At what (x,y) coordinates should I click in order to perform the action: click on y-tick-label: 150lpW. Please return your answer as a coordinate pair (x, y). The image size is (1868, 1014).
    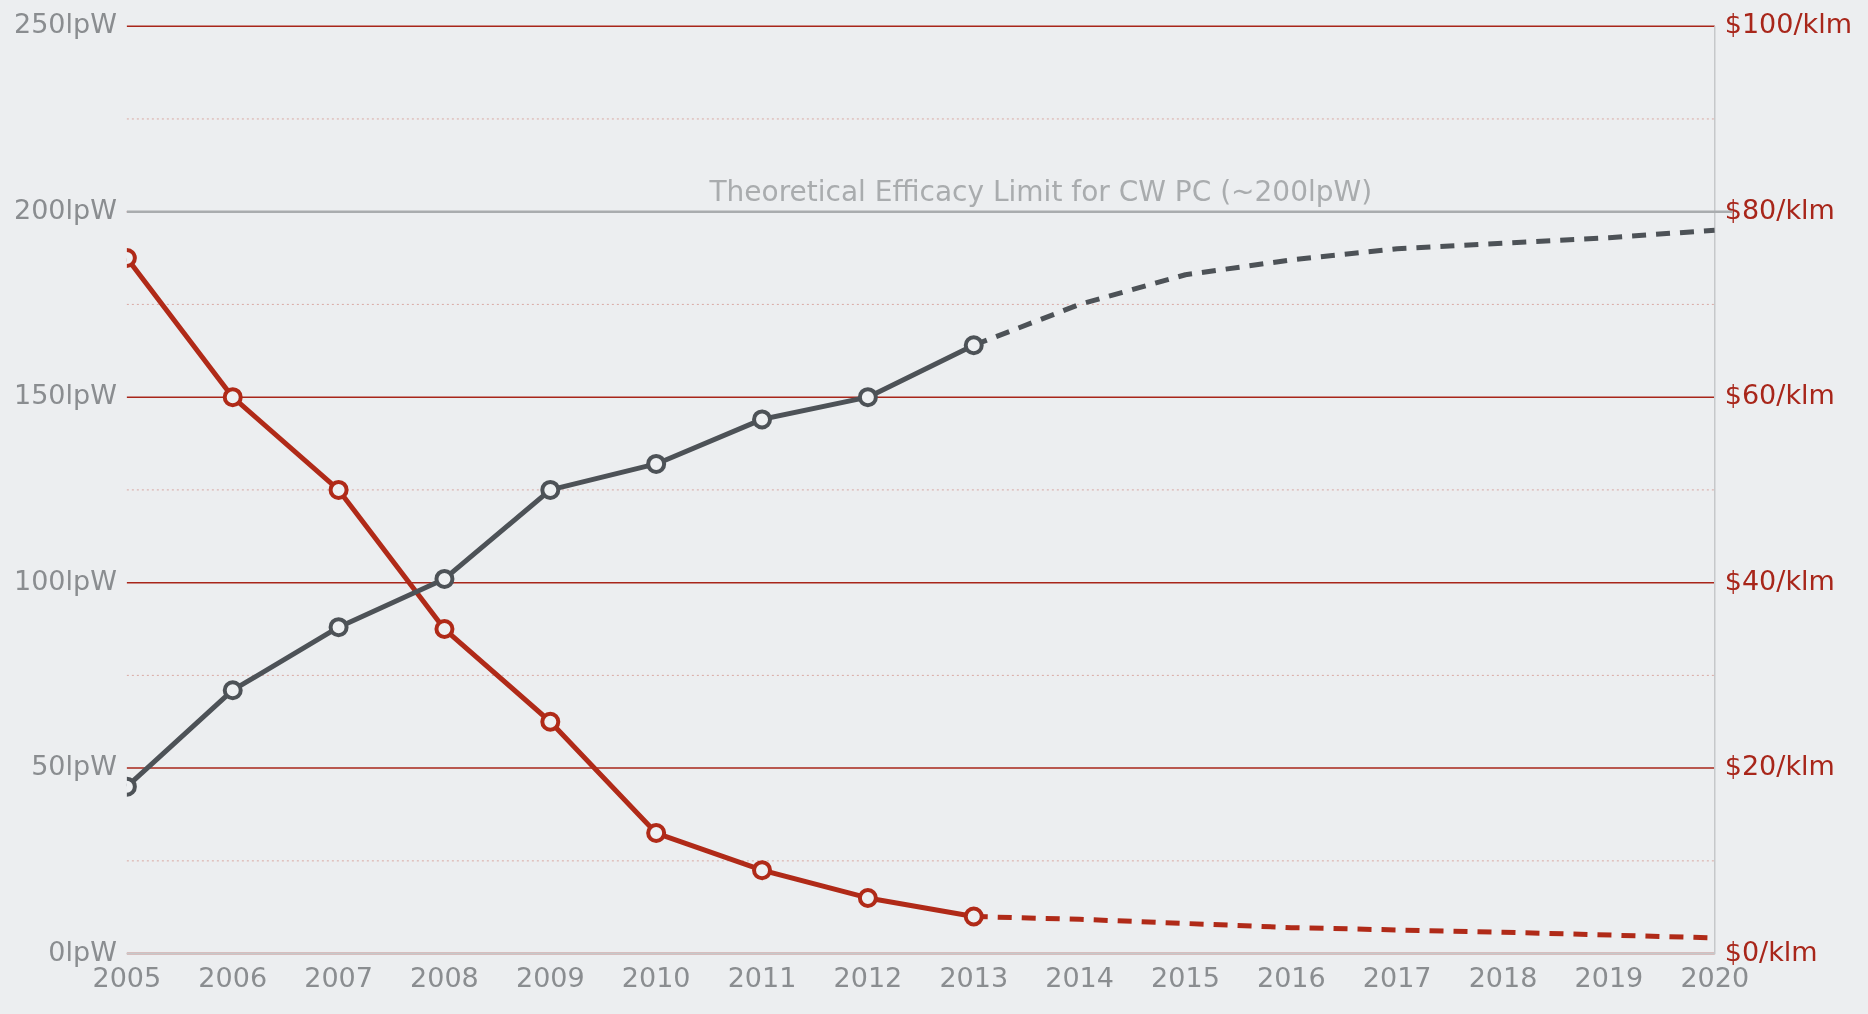
    Looking at the image, I should click on (65, 395).